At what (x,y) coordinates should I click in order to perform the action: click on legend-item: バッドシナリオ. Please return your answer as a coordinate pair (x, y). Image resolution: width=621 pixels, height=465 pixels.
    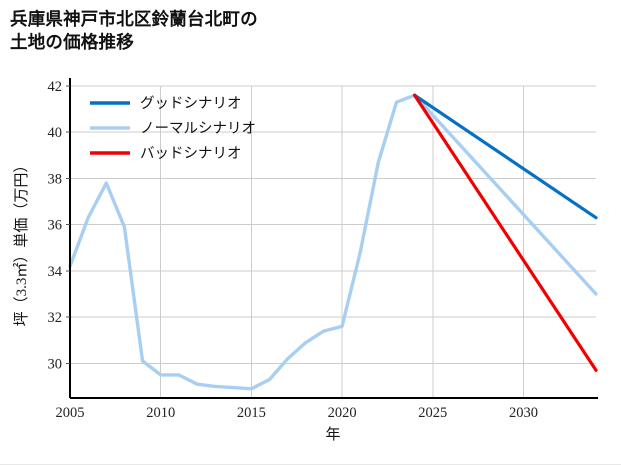
    Looking at the image, I should click on (166, 154).